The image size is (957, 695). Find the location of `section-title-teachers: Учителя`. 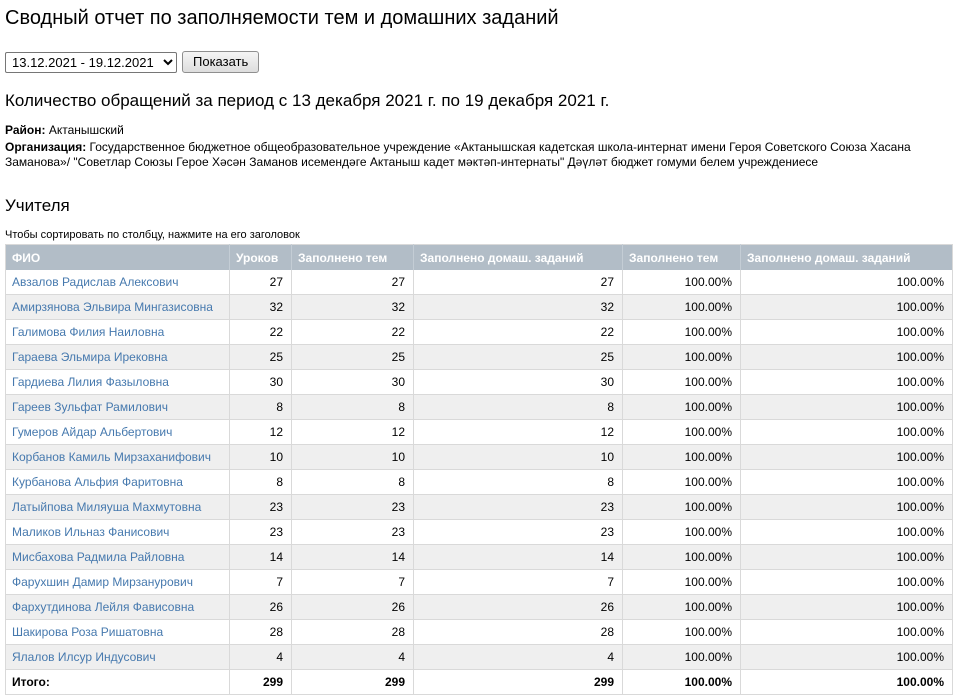

section-title-teachers: Учителя is located at coordinates (37, 205).